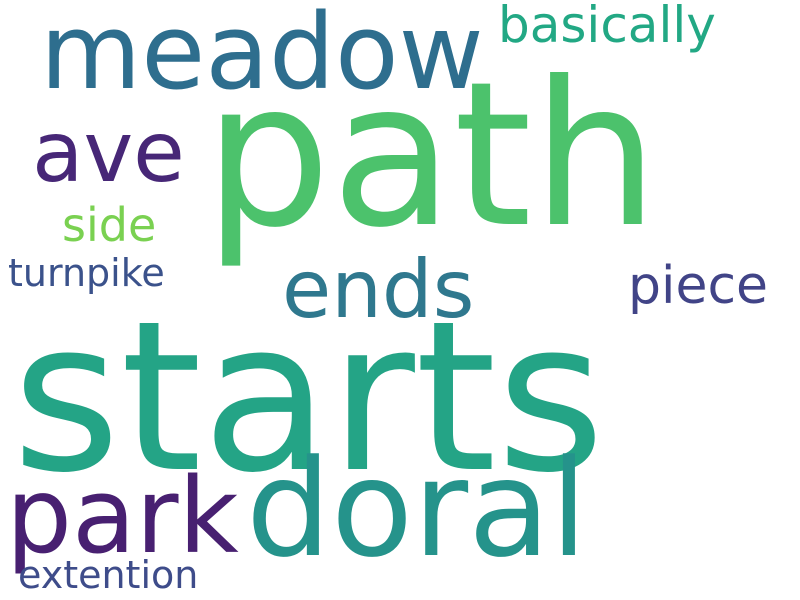 The width and height of the screenshot is (800, 600). I want to click on word-extention: extention, so click(108, 575).